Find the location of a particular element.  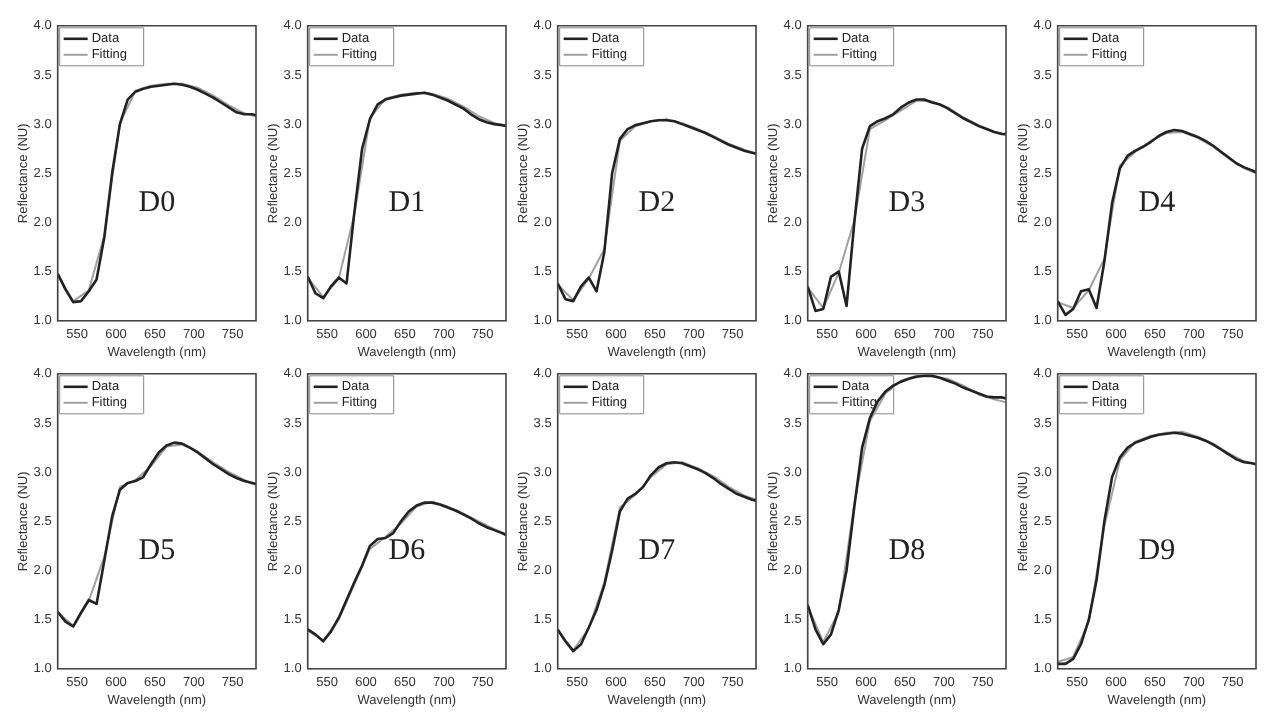

annotation: D6 is located at coordinates (407, 550).